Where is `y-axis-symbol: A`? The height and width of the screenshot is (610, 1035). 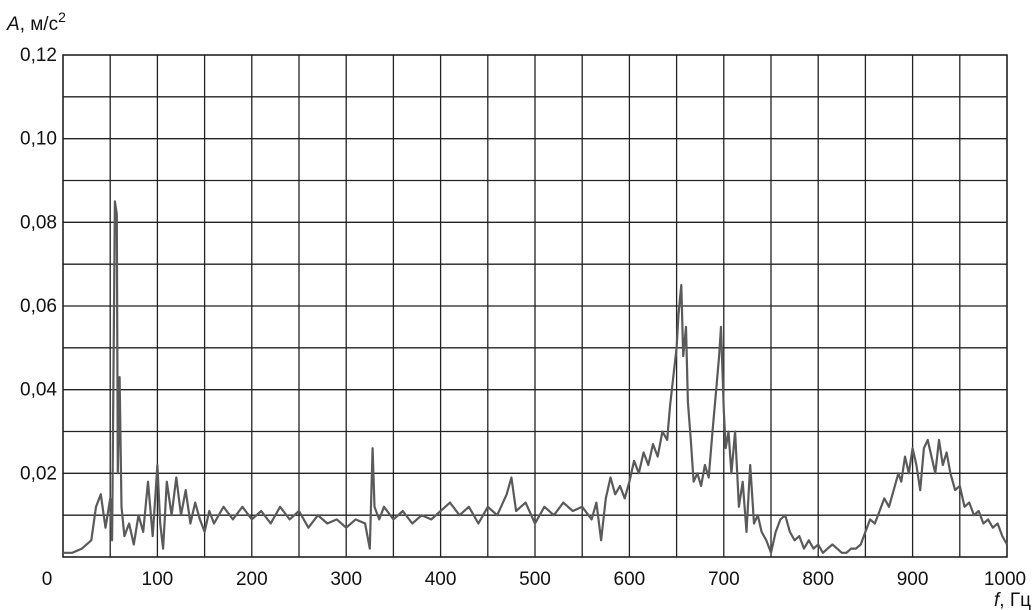 y-axis-symbol: A is located at coordinates (13, 24).